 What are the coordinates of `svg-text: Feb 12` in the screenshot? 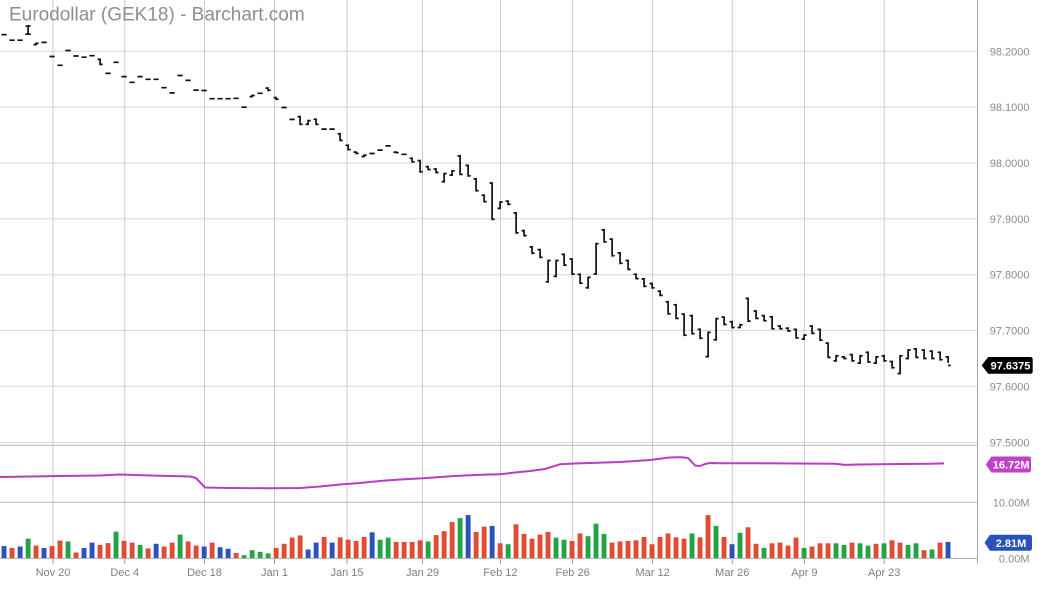 It's located at (500, 573).